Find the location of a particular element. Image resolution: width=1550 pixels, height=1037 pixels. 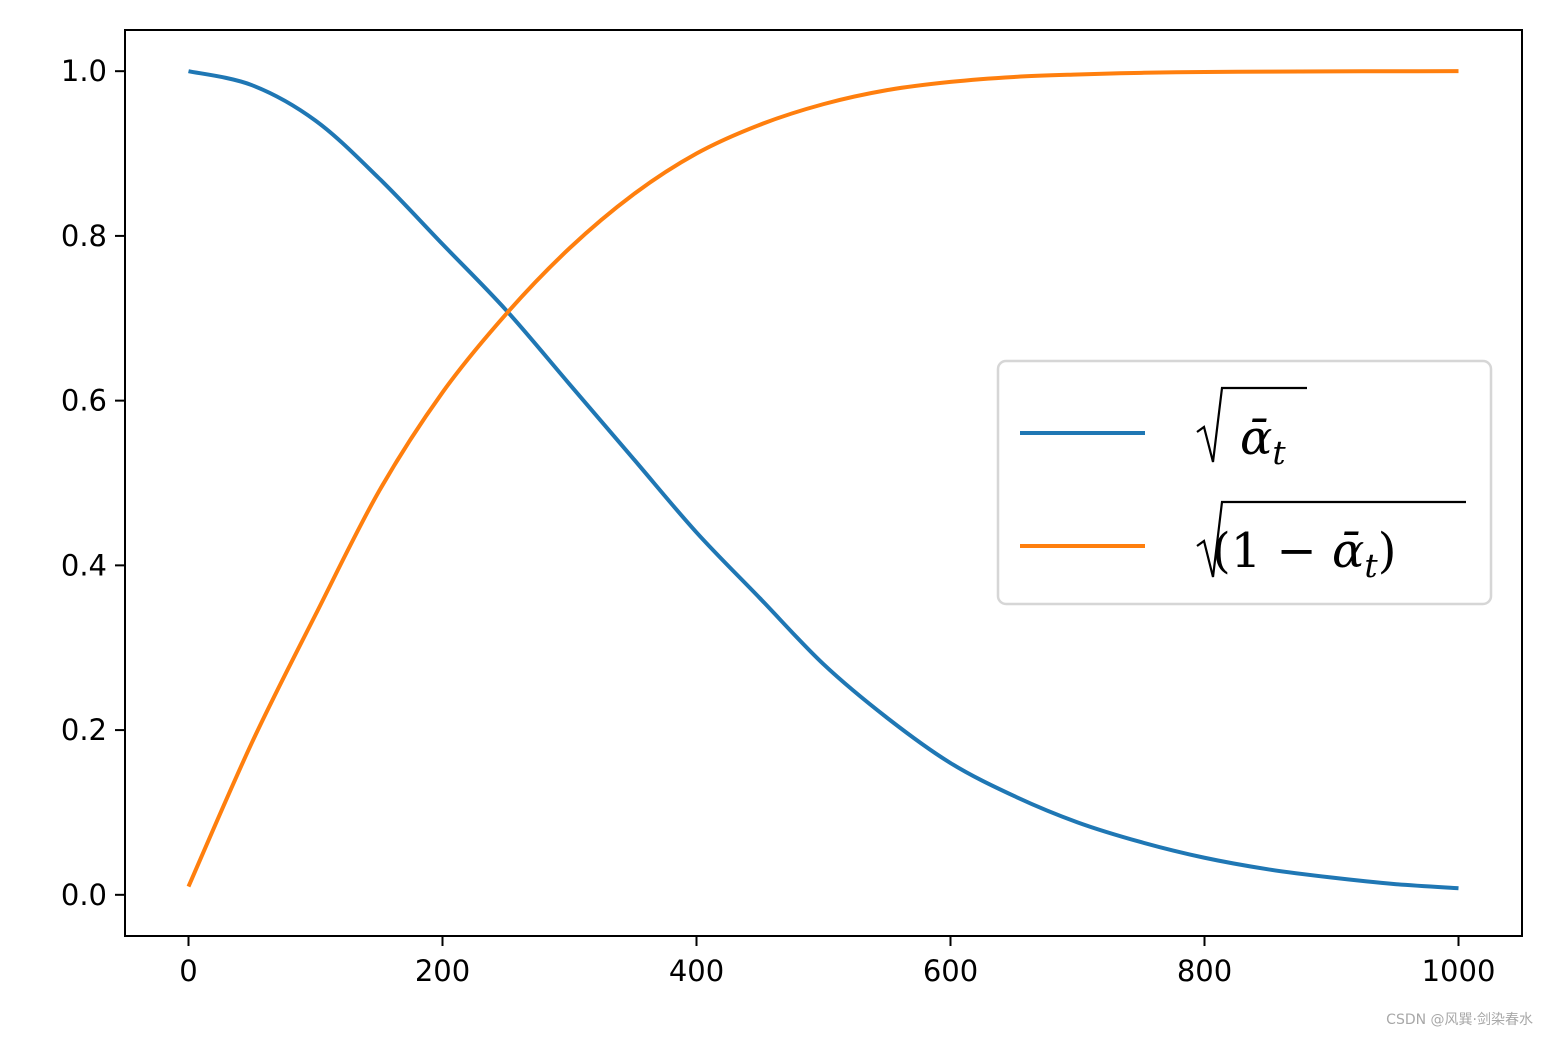

y-tick-label: 0.4 is located at coordinates (84, 565).